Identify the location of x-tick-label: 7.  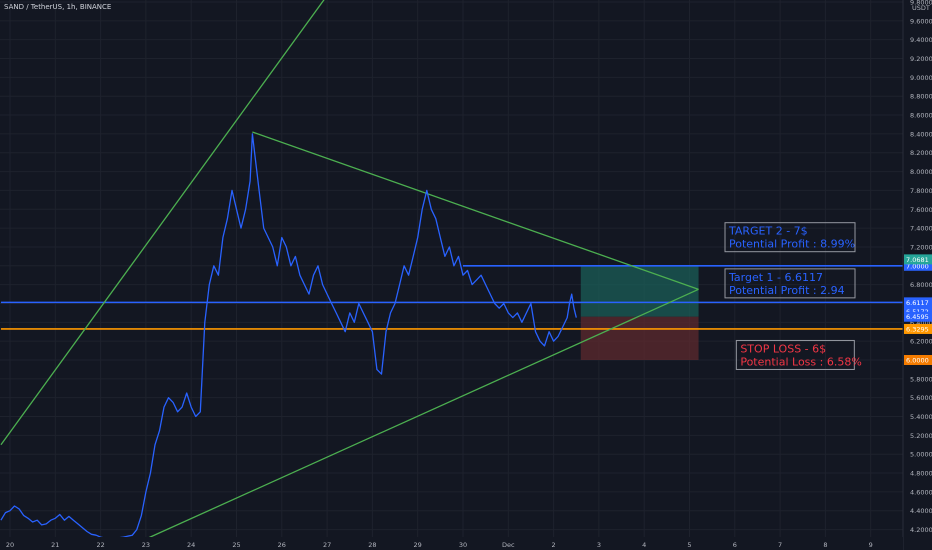
(780, 545).